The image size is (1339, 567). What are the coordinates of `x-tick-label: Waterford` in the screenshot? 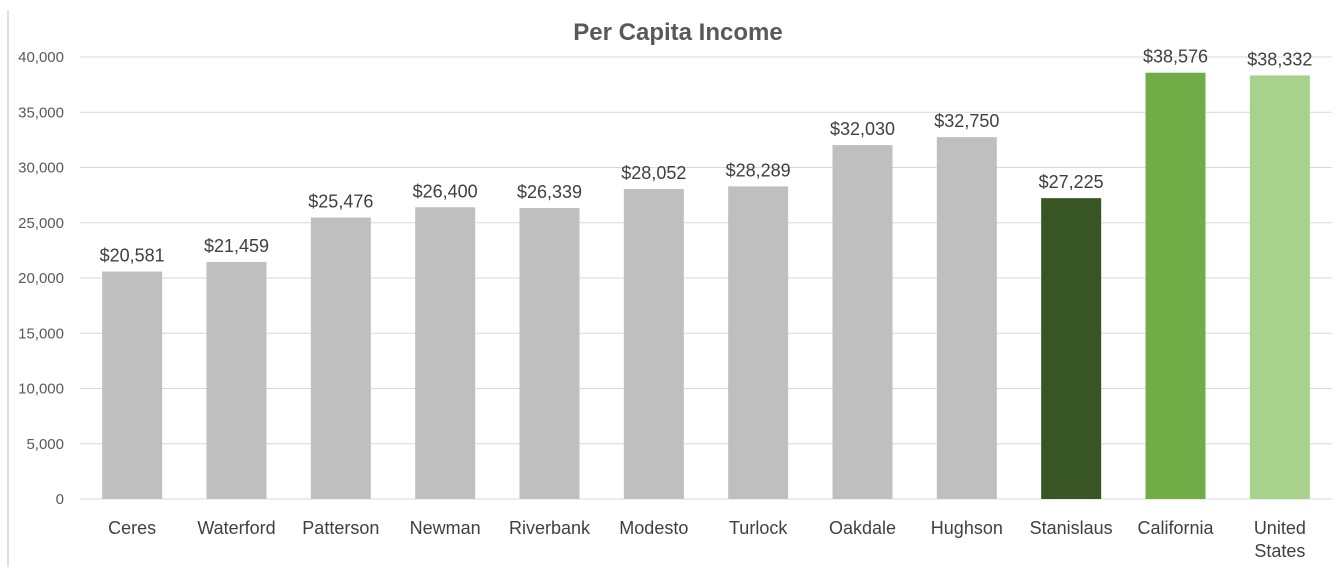 It's located at (236, 528).